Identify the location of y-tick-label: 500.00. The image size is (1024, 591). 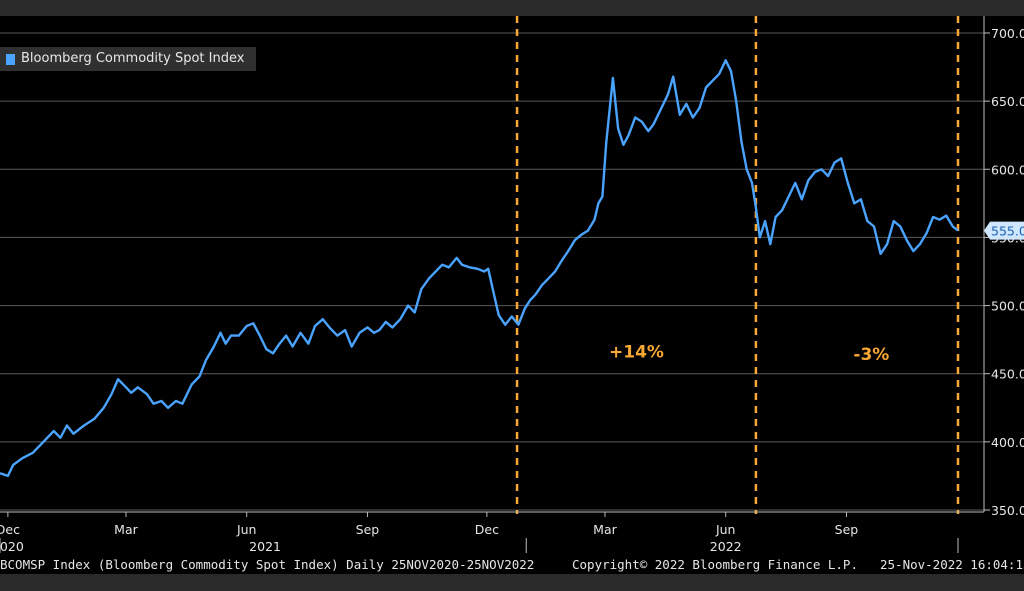
(1007, 306).